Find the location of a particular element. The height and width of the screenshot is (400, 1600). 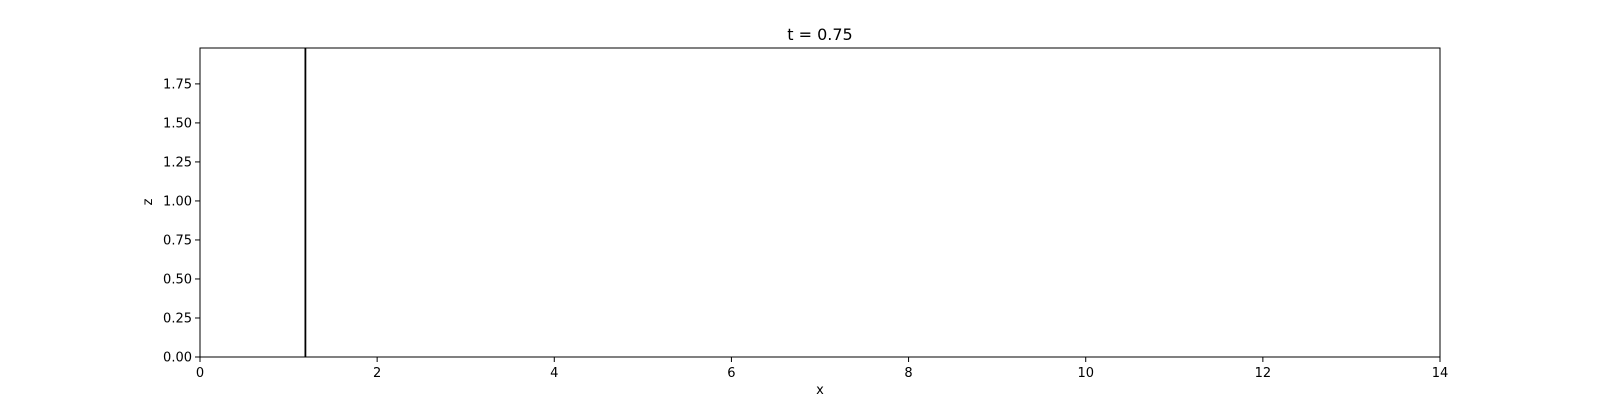

y-tick-label: 1.75 is located at coordinates (177, 84).